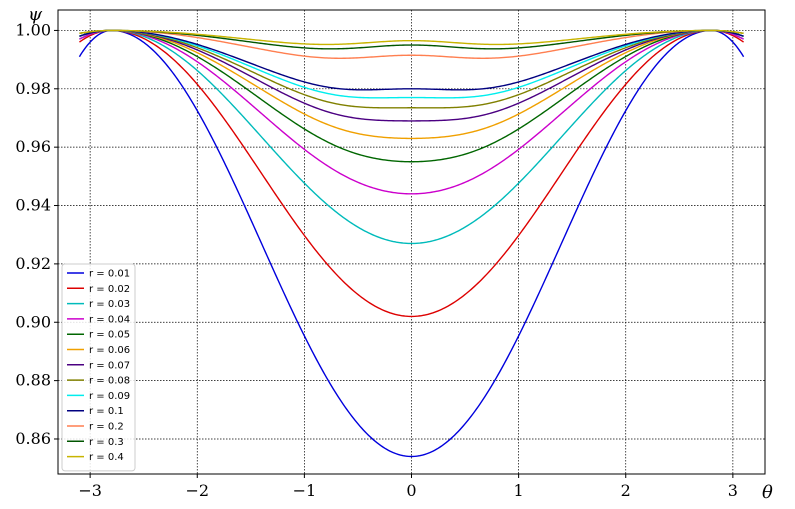 The height and width of the screenshot is (509, 795). What do you see at coordinates (109, 365) in the screenshot?
I see `legend-entry: r = 0.07` at bounding box center [109, 365].